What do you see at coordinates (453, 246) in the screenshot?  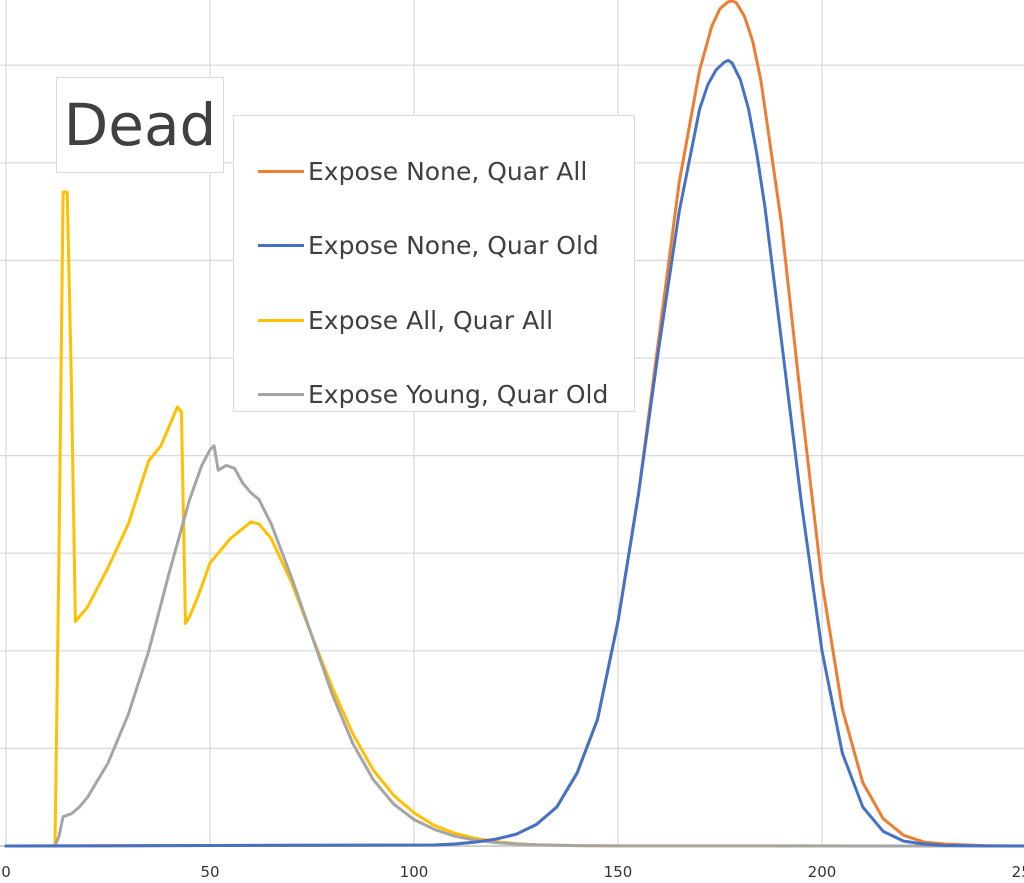 I see `legend-label-expose-none-quar-old: Expose None, Quar Old` at bounding box center [453, 246].